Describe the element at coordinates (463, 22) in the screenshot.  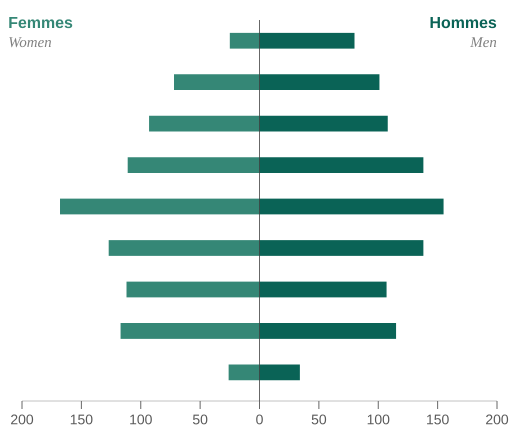
I see `text: Hommes` at that location.